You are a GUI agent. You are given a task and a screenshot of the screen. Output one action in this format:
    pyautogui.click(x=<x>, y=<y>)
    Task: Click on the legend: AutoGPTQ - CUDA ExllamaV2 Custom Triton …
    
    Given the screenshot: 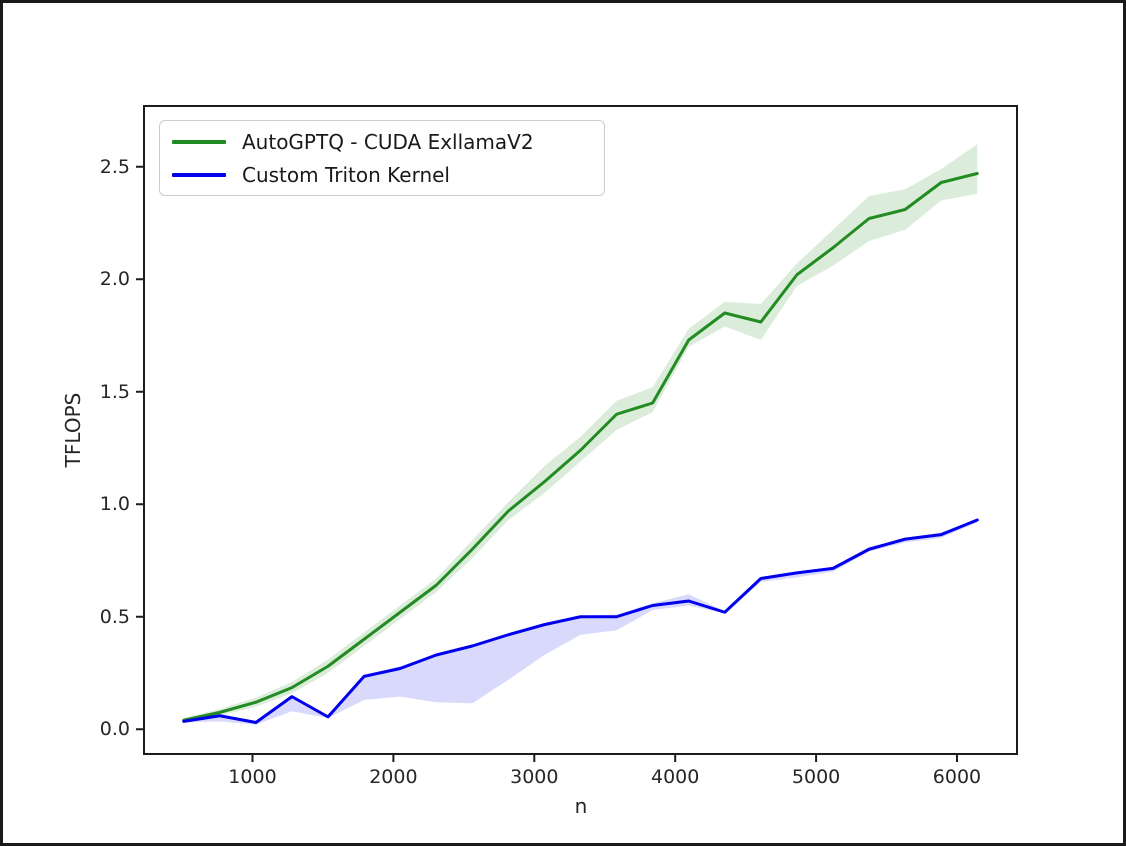 What is the action you would take?
    pyautogui.click(x=382, y=158)
    